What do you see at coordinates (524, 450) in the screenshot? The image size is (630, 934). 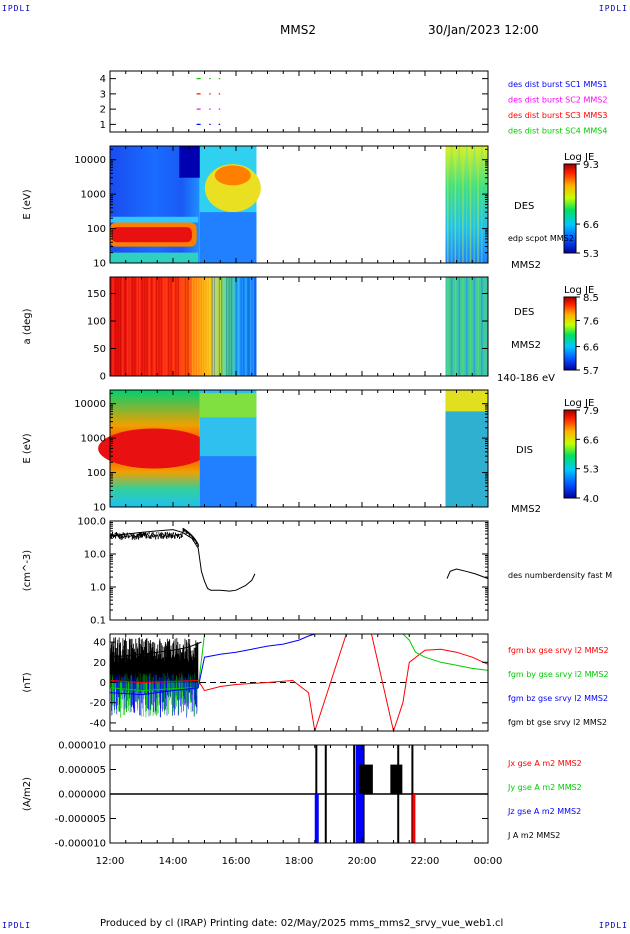 I see `panel-dis-energy-instrument-label: DIS` at bounding box center [524, 450].